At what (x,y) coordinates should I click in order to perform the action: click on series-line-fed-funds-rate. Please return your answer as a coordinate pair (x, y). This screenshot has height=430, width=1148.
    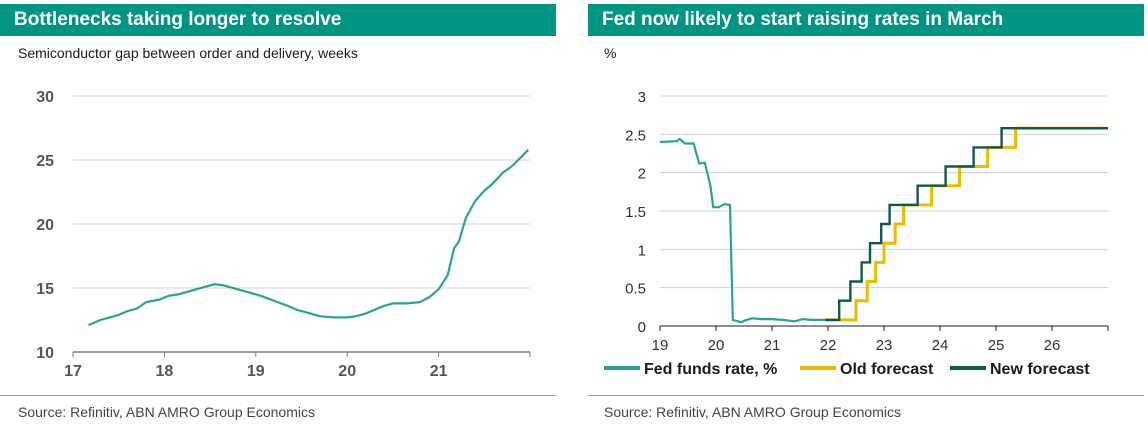
    Looking at the image, I should click on (742, 230).